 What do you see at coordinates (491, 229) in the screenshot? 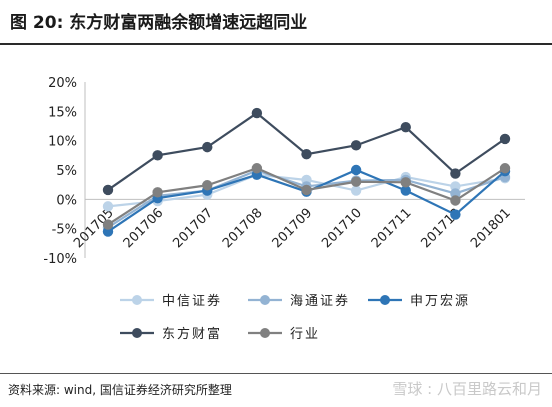
I see `x-tick-label: 201801` at bounding box center [491, 229].